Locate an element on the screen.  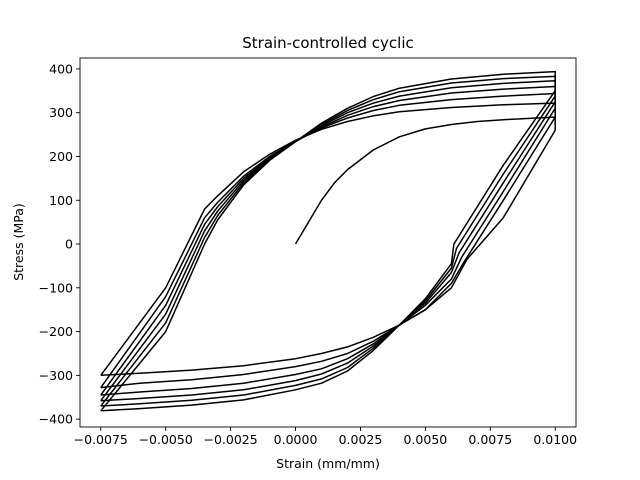
y-tick-label: −300 is located at coordinates (56, 375).